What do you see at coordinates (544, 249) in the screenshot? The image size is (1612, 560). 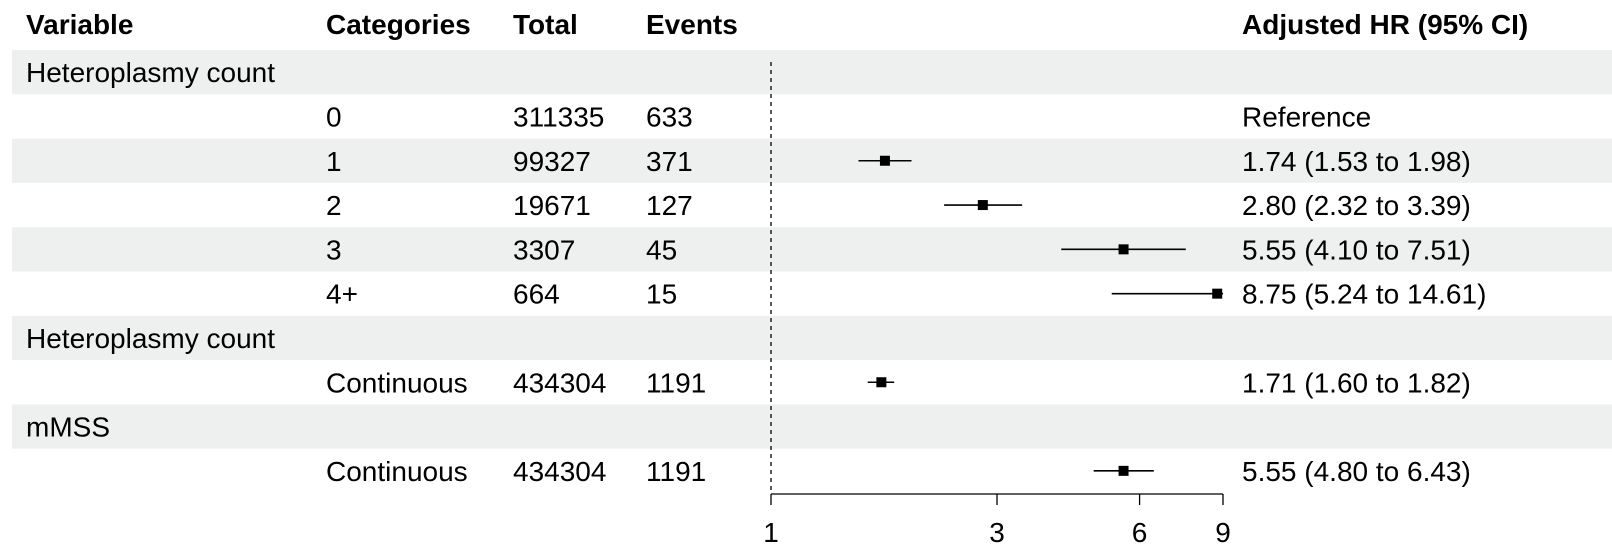 I see `total-cell: 3307` at bounding box center [544, 249].